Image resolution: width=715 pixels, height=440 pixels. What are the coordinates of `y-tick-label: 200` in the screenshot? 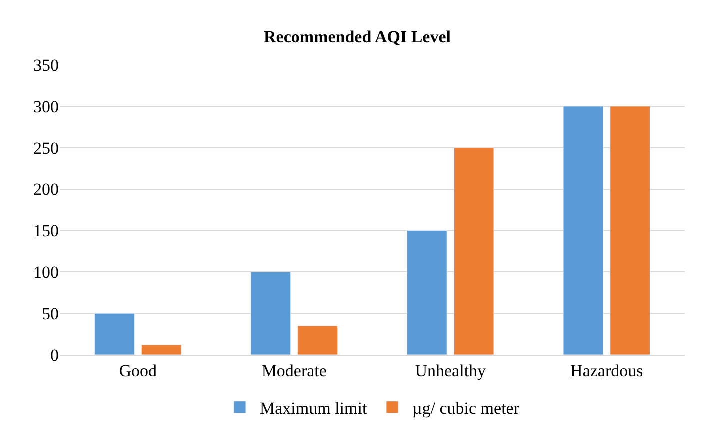 It's located at (46, 190).